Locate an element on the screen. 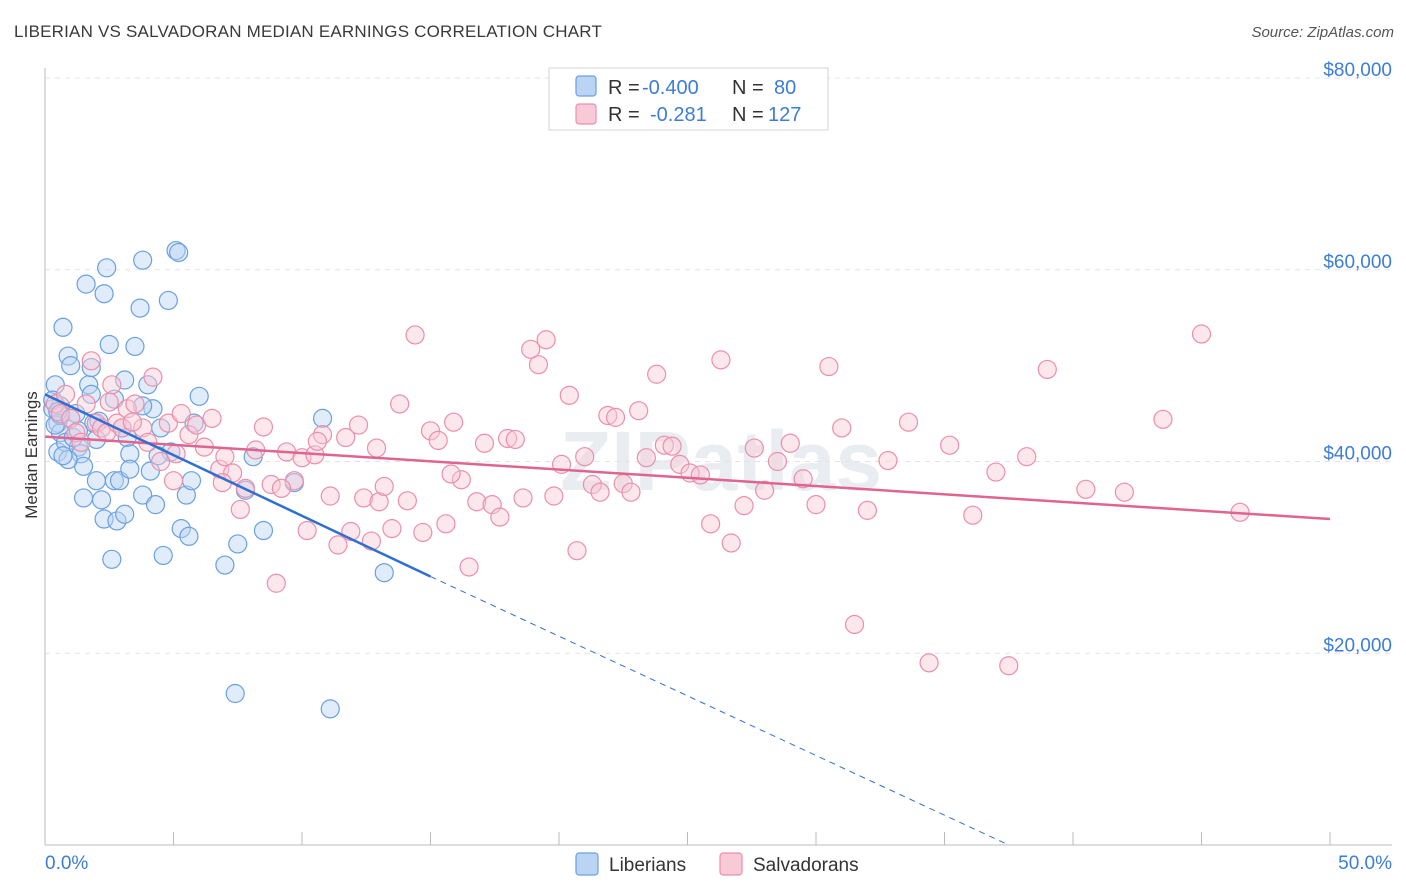  source-label: Source: ZipAtlas.com is located at coordinates (1322, 32).